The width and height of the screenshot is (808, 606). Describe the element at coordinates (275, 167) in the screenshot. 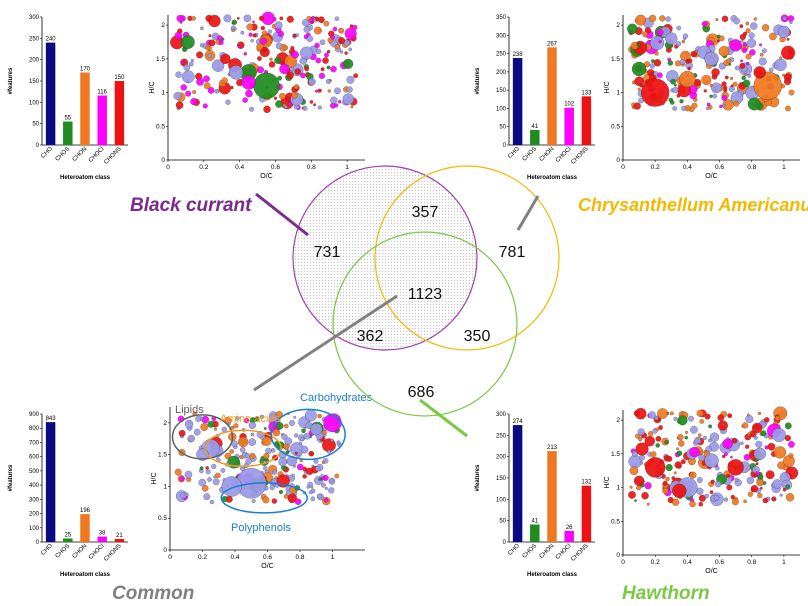

I see `x-tick-label: 0.6` at that location.